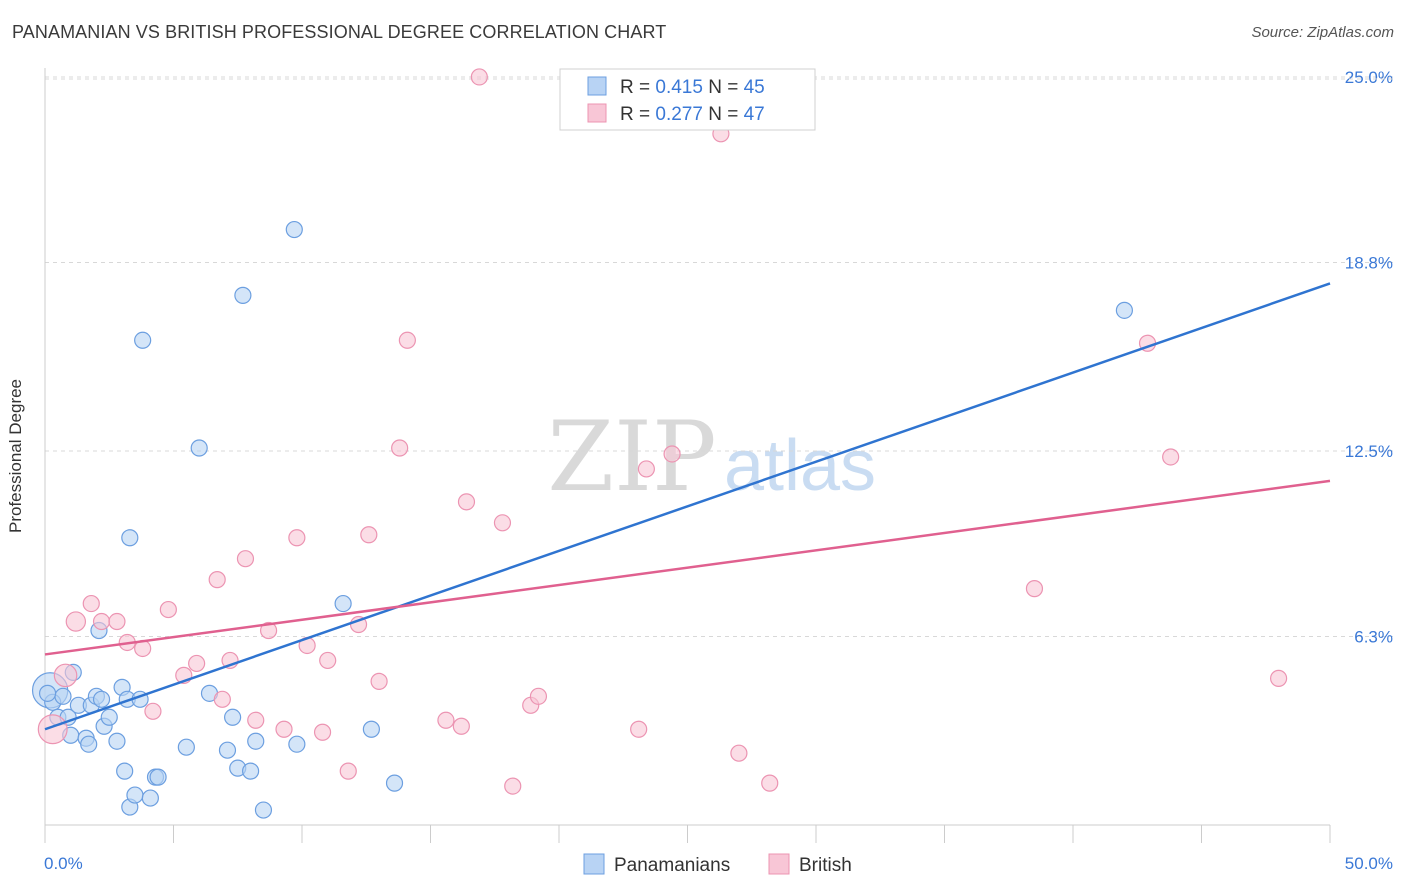 The image size is (1406, 892). Describe the element at coordinates (754, 87) in the screenshot. I see `stats-legend-part: 45` at that location.